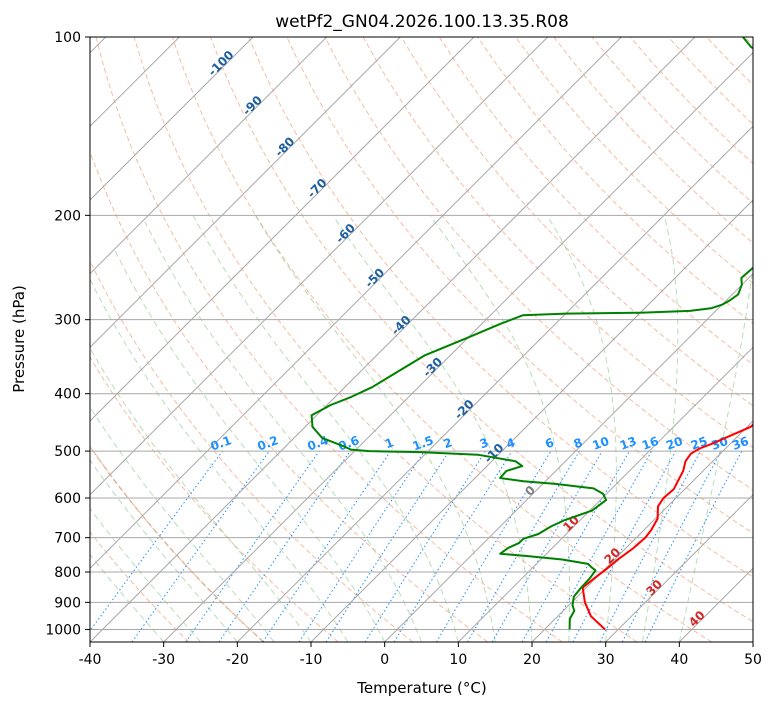 The width and height of the screenshot is (775, 708). Describe the element at coordinates (163, 660) in the screenshot. I see `x-tick-label: -30` at that location.